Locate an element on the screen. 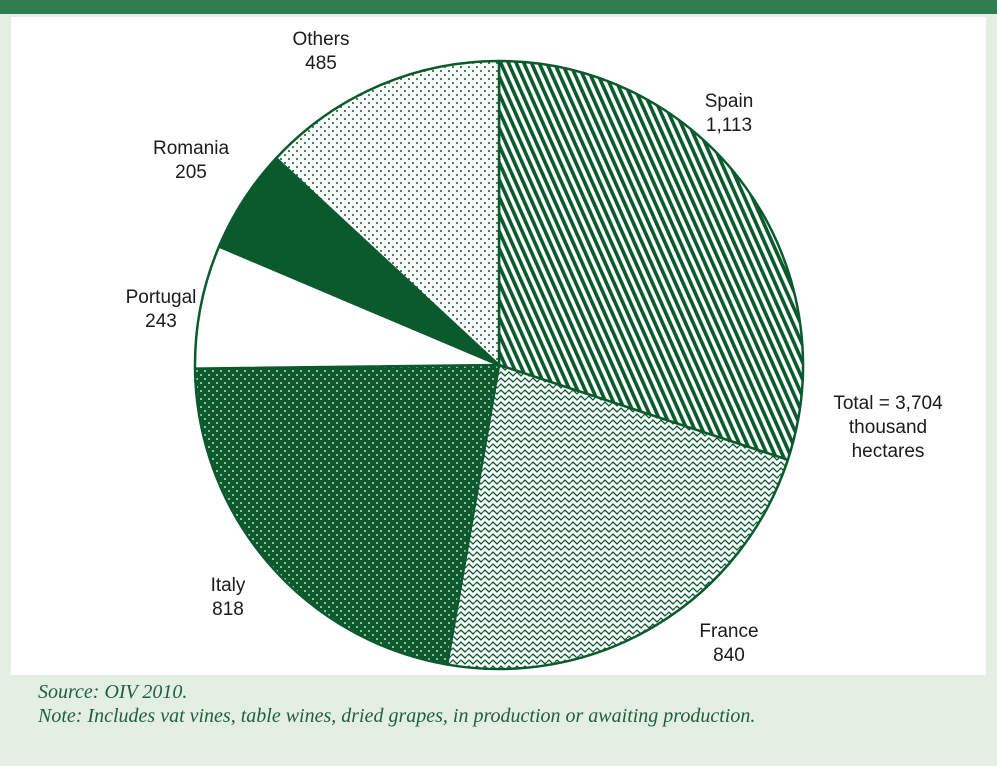  slice-value-others: 485 is located at coordinates (321, 63).